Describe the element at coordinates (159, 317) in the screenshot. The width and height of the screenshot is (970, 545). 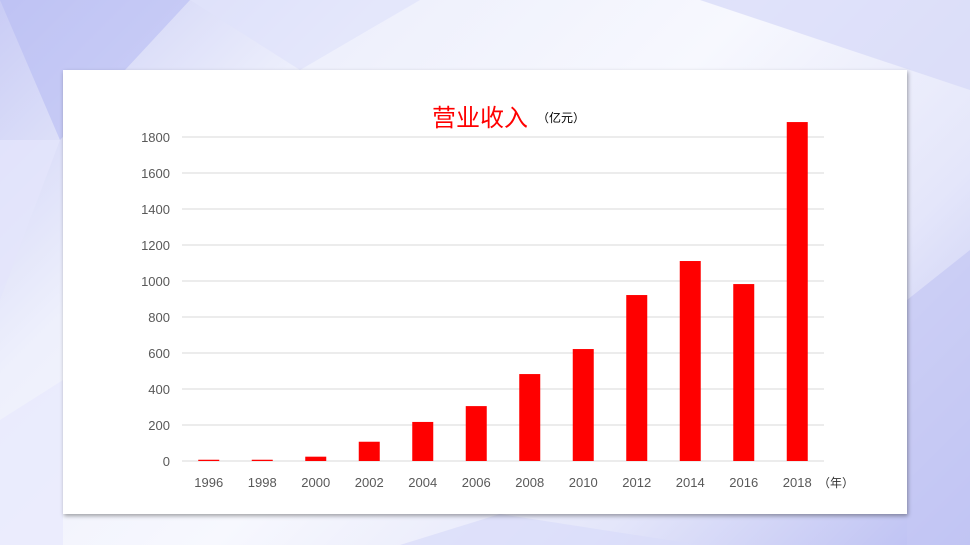
I see `y-tick-label: 800` at that location.